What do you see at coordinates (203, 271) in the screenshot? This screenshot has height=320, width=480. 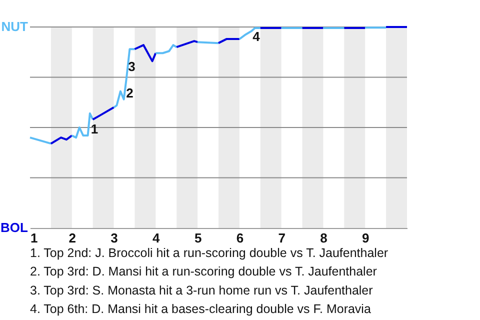 I see `text: 2. Top 3rd: D. Mansi hit a run-scoring double vs T. Jaufenthaler` at bounding box center [203, 271].